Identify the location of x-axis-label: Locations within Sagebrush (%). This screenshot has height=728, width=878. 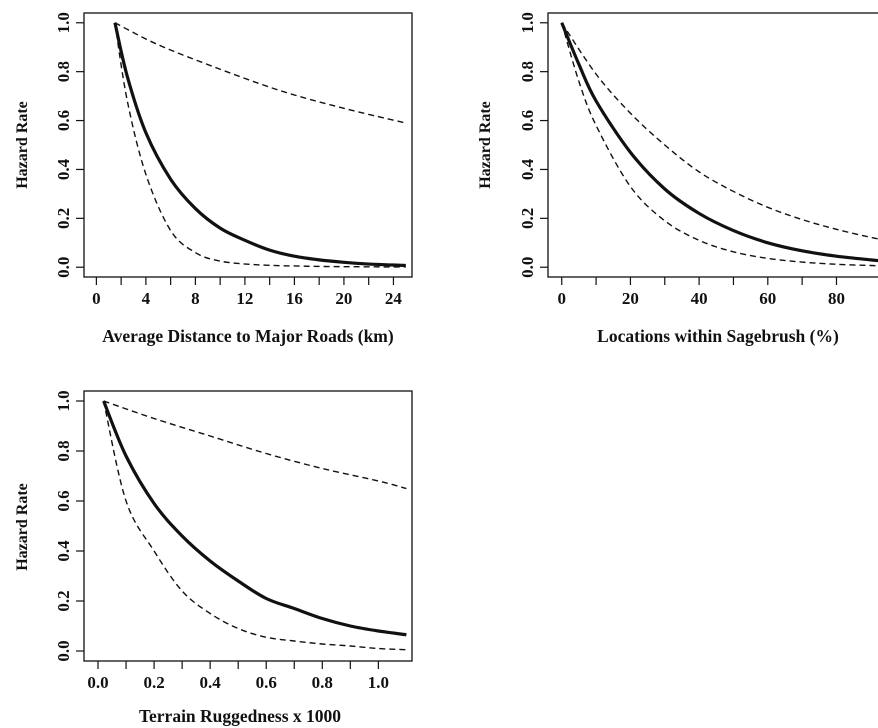
(718, 336).